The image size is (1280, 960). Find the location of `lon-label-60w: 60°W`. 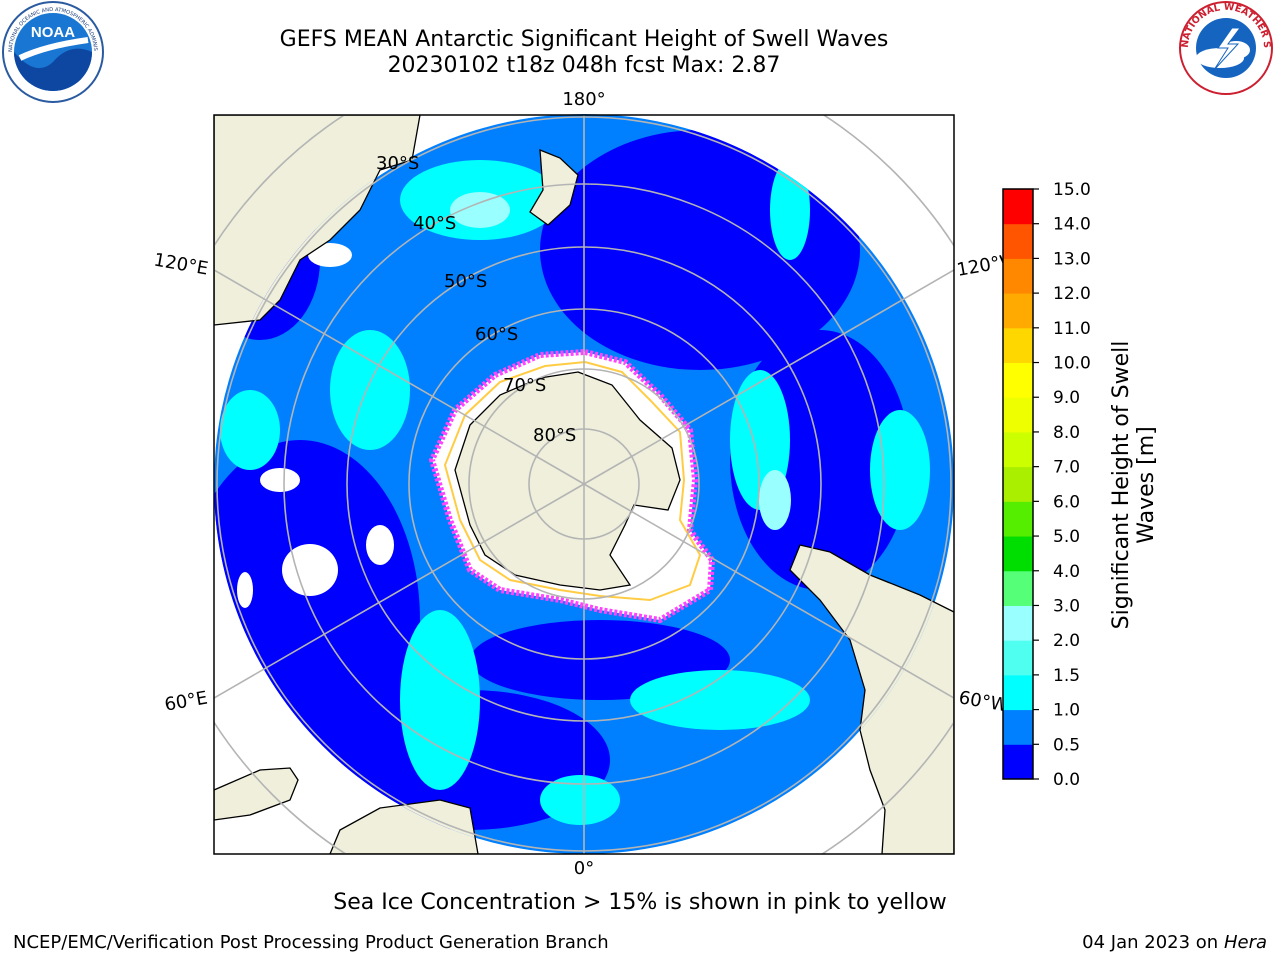

lon-label-60w: 60°W is located at coordinates (983, 701).